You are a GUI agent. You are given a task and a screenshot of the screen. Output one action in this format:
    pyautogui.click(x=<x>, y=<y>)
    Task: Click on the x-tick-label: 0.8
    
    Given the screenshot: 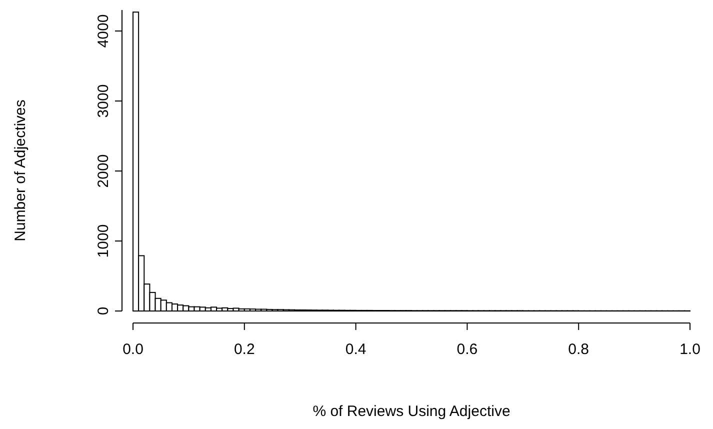 What is the action you would take?
    pyautogui.click(x=579, y=349)
    